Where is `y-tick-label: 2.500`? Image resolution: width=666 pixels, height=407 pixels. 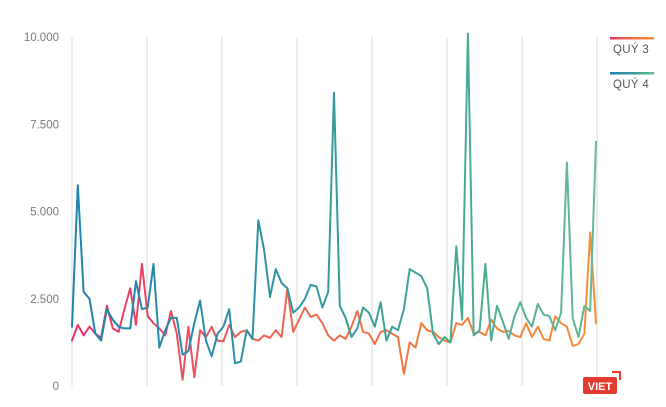
y-tick-label: 2.500 is located at coordinates (44, 300).